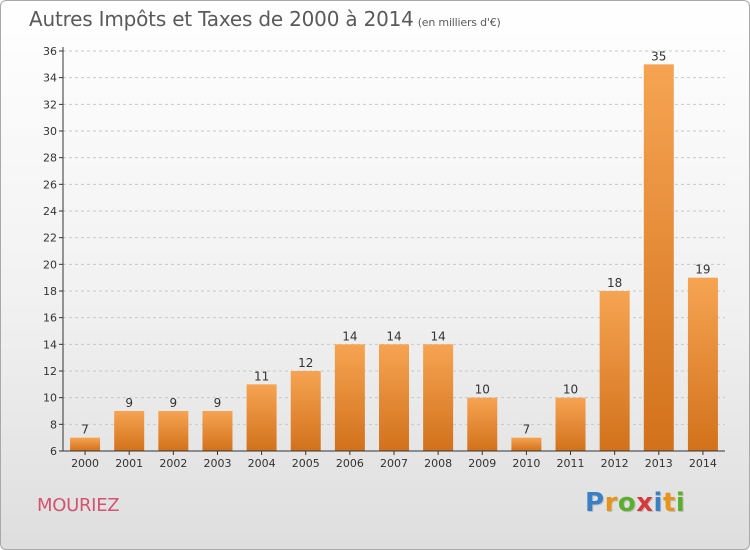  What do you see at coordinates (350, 463) in the screenshot?
I see `x-tick-label-2006: 2006` at bounding box center [350, 463].